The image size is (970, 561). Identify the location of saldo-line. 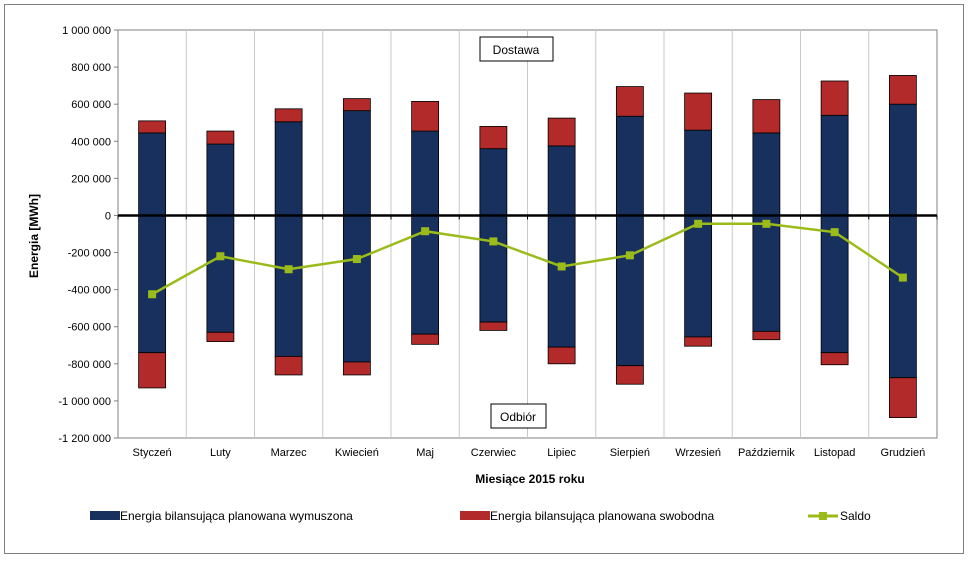
(527, 259).